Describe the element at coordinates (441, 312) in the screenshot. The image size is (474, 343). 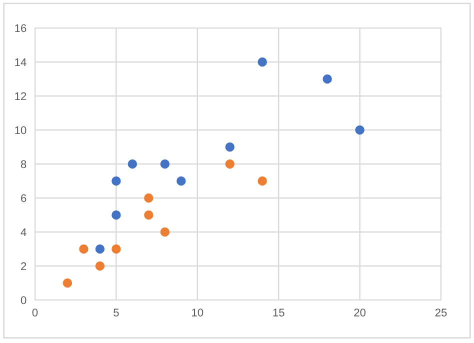
I see `x-tick-label: 25` at that location.